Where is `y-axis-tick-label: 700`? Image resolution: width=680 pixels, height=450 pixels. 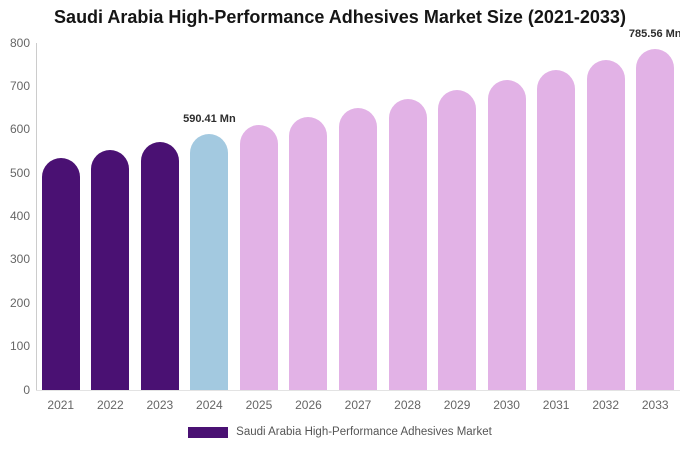 y-axis-tick-label: 700 is located at coordinates (19, 85).